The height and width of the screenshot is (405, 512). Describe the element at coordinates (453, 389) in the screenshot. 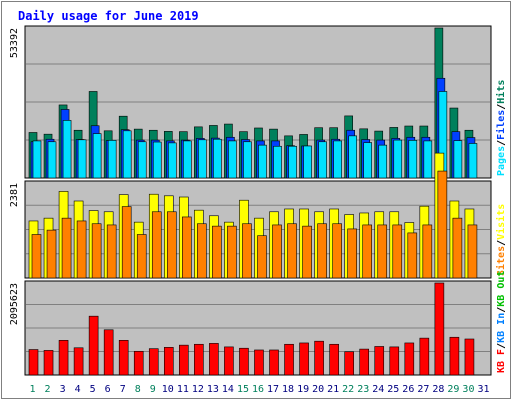

I see `day-label-29: 29` at that location.